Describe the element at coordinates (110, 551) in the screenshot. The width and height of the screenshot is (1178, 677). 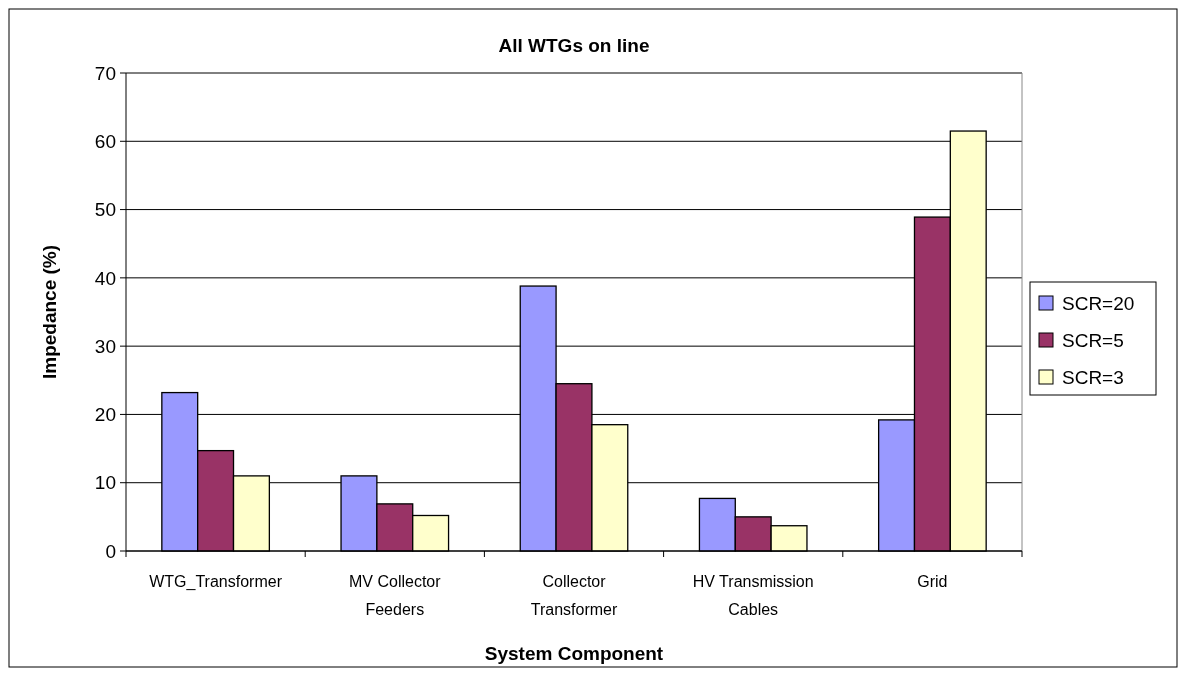
I see `y-tick-label: 0` at that location.